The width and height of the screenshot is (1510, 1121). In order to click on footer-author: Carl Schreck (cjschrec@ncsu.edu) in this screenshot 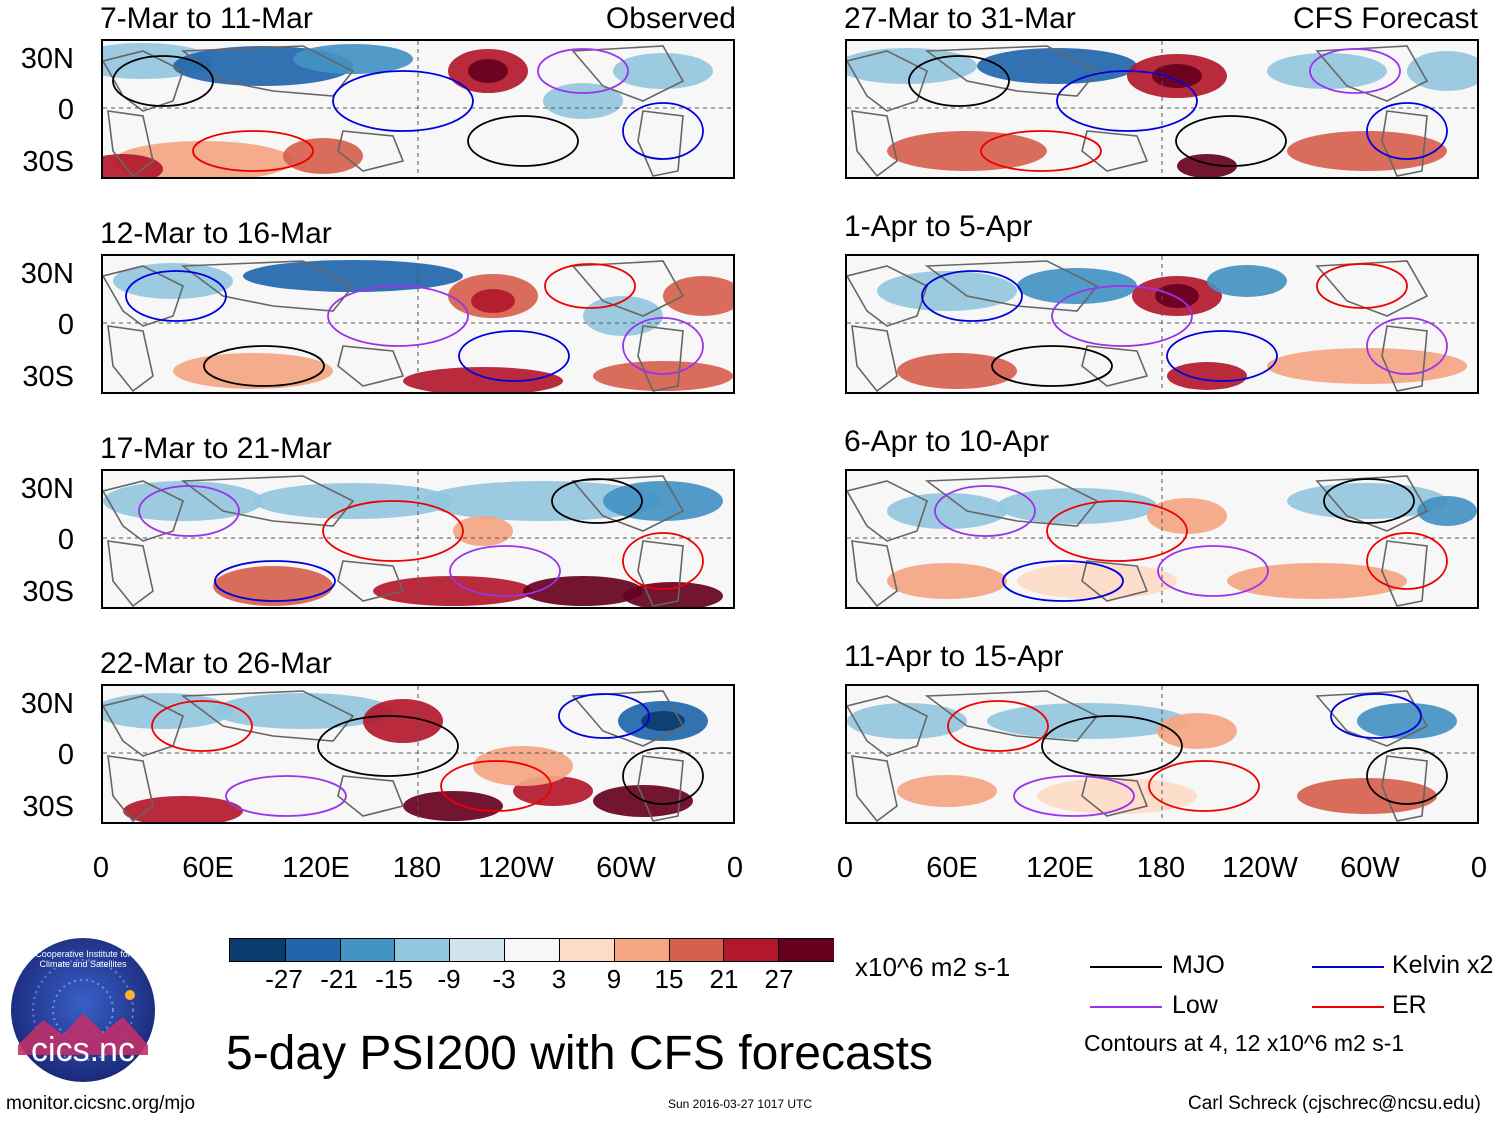, I will do `click(1334, 1103)`.